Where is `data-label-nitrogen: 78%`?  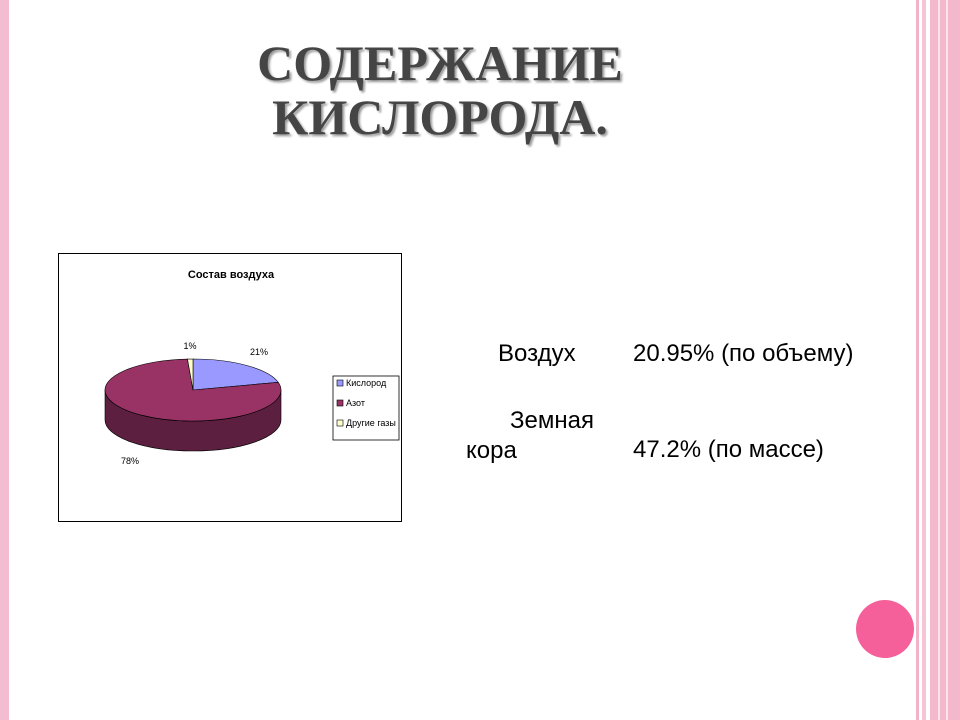 data-label-nitrogen: 78% is located at coordinates (130, 461).